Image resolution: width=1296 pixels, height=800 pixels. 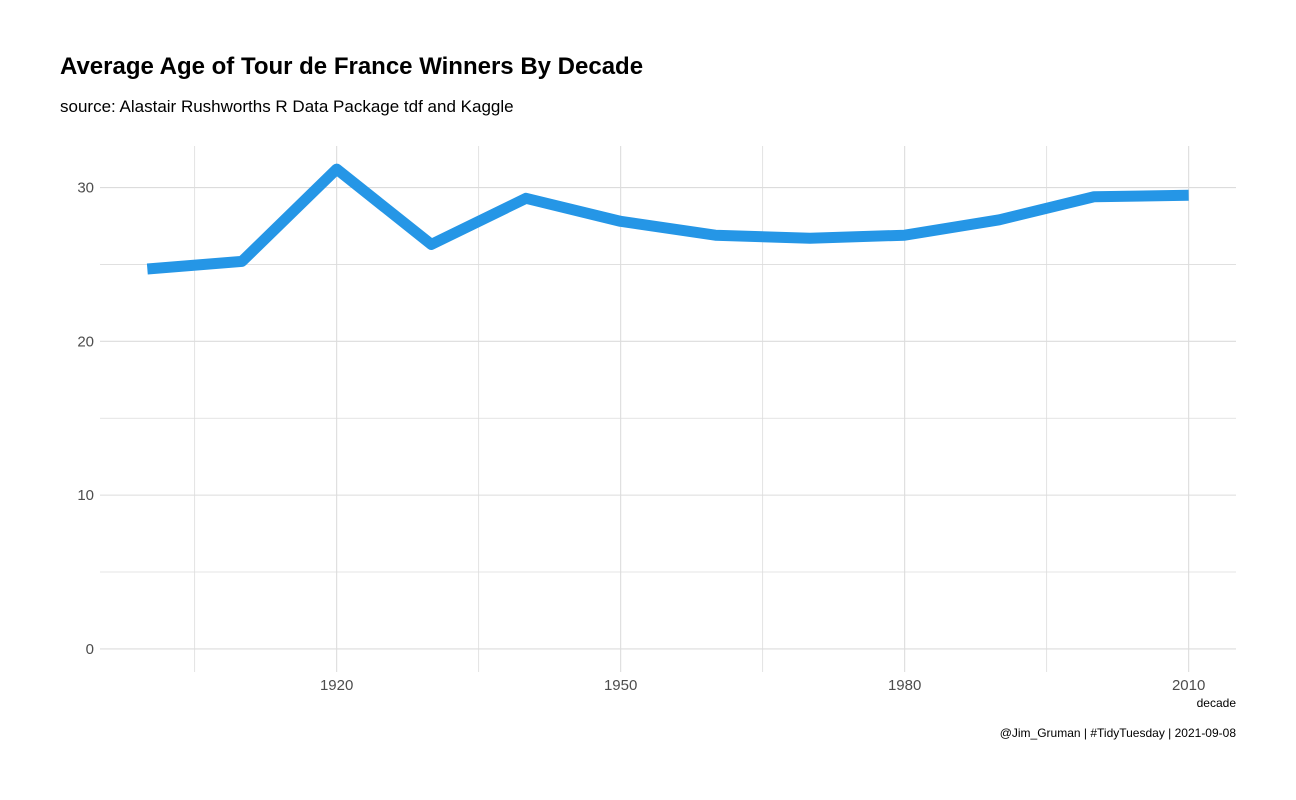 What do you see at coordinates (85, 419) in the screenshot?
I see `y-axis-ticks: 0 10 20 30` at bounding box center [85, 419].